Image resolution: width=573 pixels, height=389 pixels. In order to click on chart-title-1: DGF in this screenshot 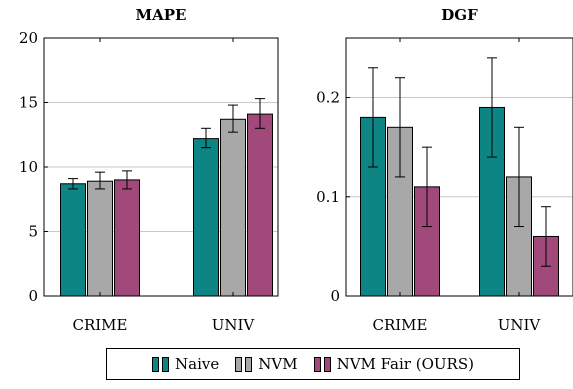, I will do `click(459, 15)`.